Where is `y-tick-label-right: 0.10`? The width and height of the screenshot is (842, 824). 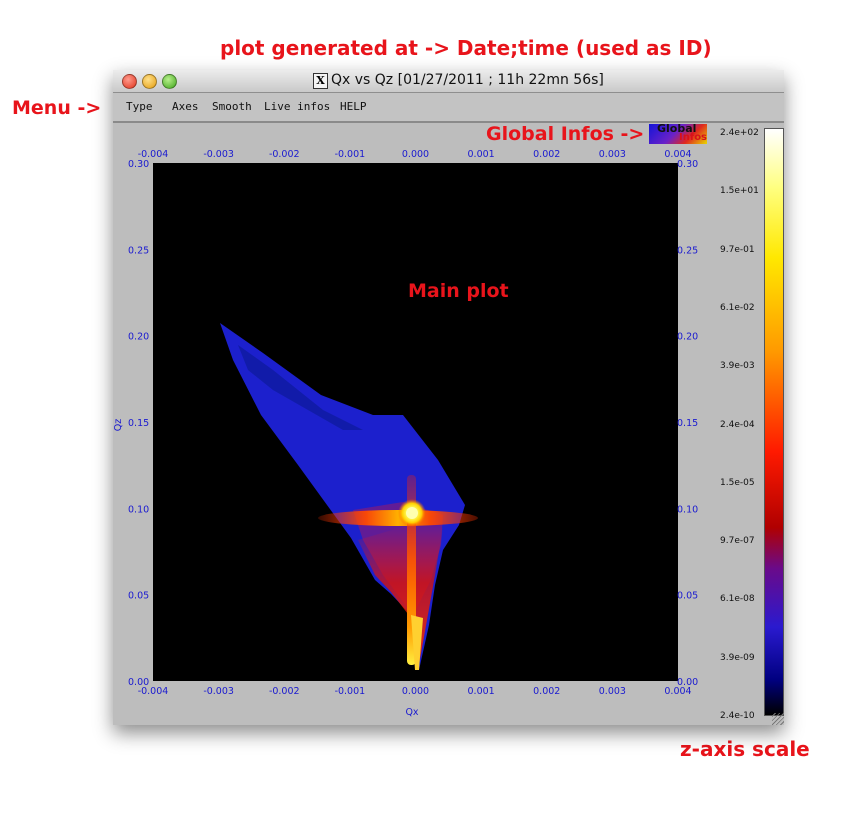 y-tick-label-right: 0.10 is located at coordinates (687, 509).